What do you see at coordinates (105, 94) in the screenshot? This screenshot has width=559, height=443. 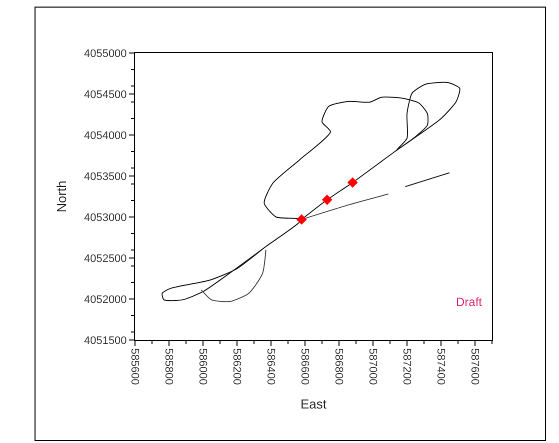 I see `y-tick-label: 4054500` at bounding box center [105, 94].